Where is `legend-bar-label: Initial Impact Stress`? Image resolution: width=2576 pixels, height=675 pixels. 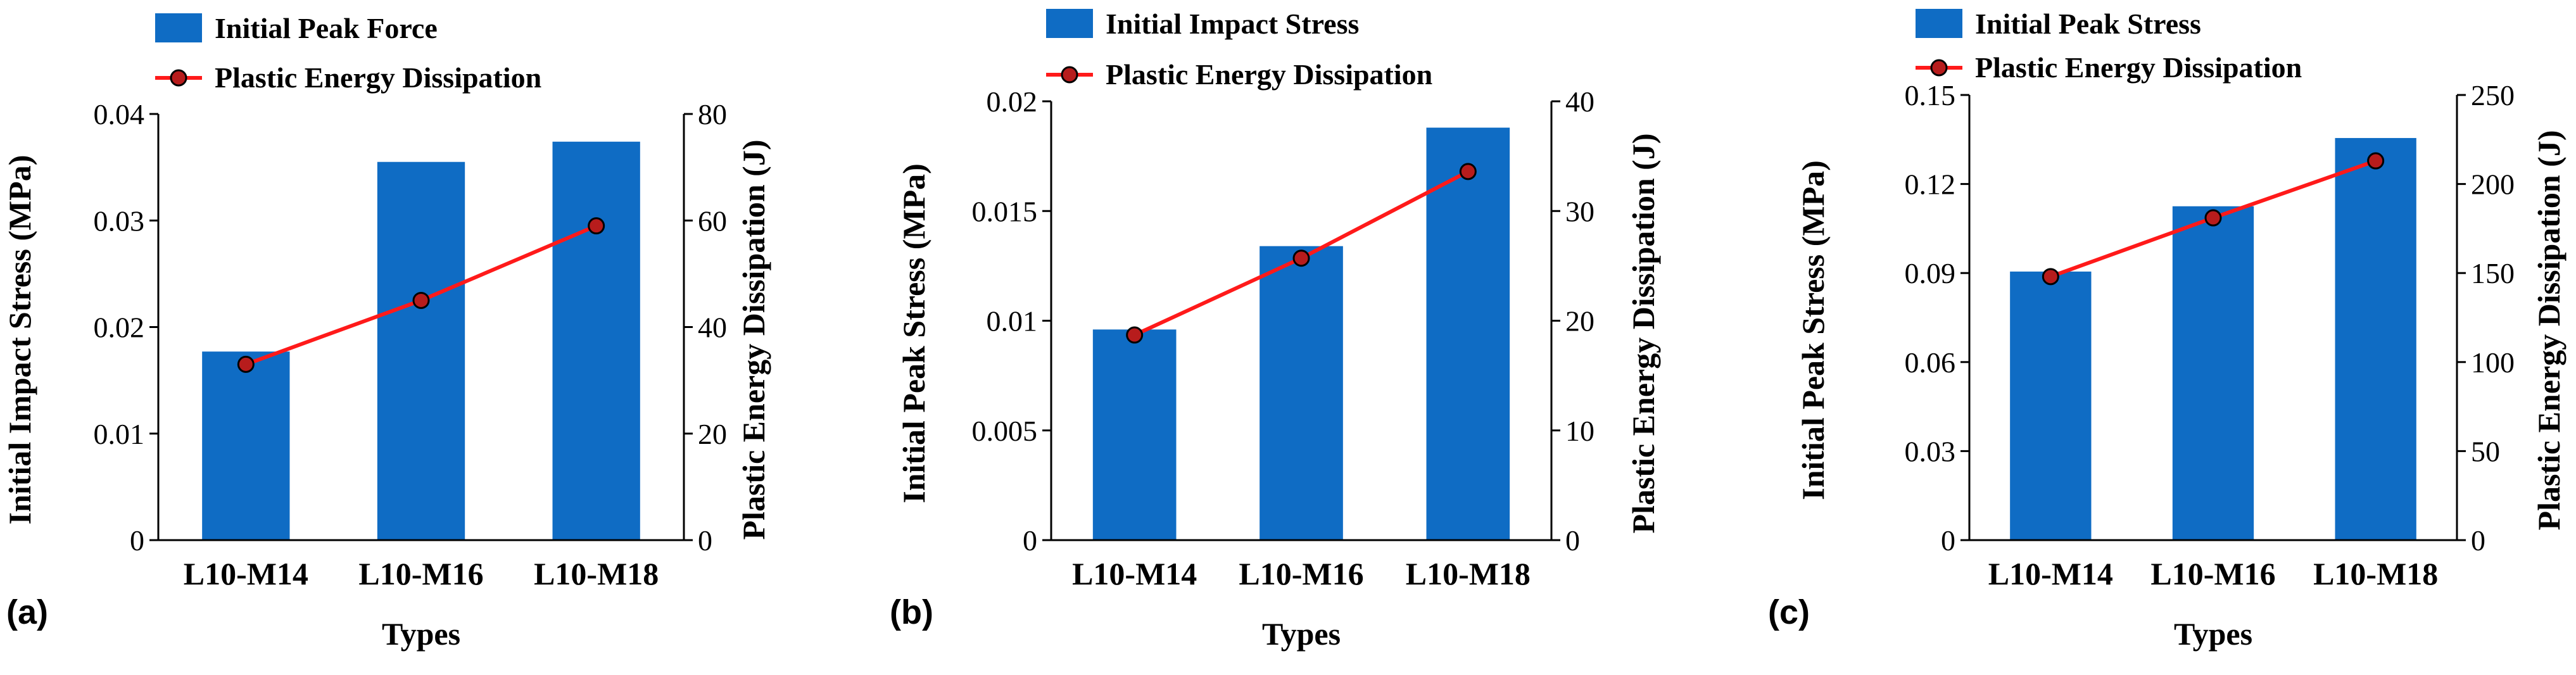 legend-bar-label: Initial Impact Stress is located at coordinates (1232, 24).